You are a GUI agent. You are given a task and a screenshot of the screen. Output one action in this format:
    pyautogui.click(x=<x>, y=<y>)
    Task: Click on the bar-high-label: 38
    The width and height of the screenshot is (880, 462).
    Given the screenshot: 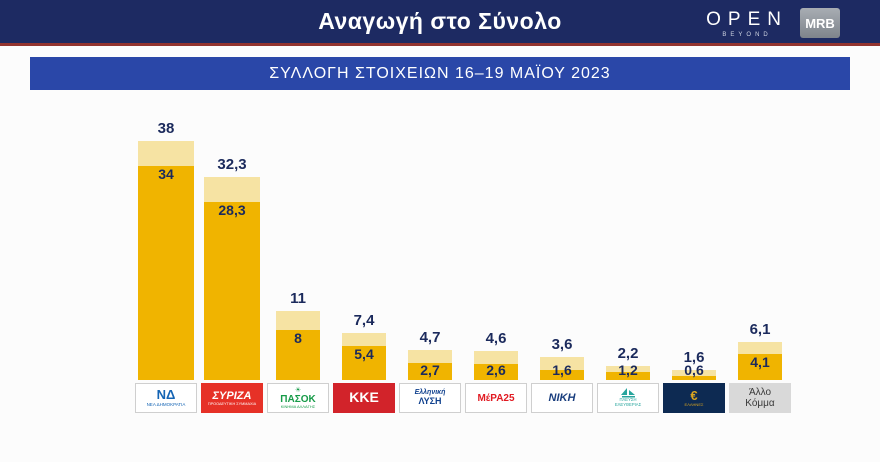 What is the action you would take?
    pyautogui.click(x=166, y=128)
    